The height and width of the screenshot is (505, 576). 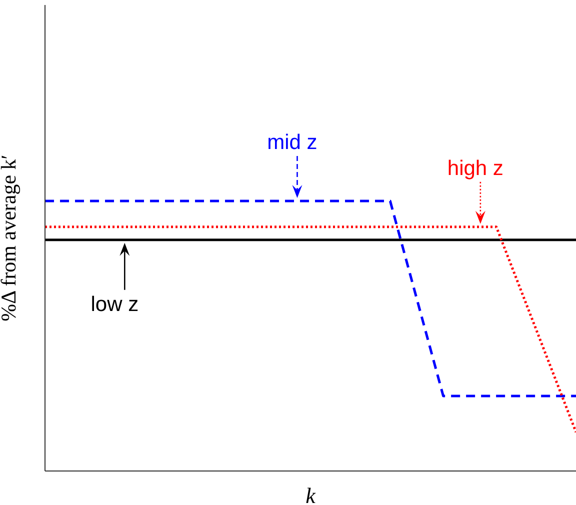 I want to click on y-axis-title: %Δ from average k′, so click(x=10, y=238).